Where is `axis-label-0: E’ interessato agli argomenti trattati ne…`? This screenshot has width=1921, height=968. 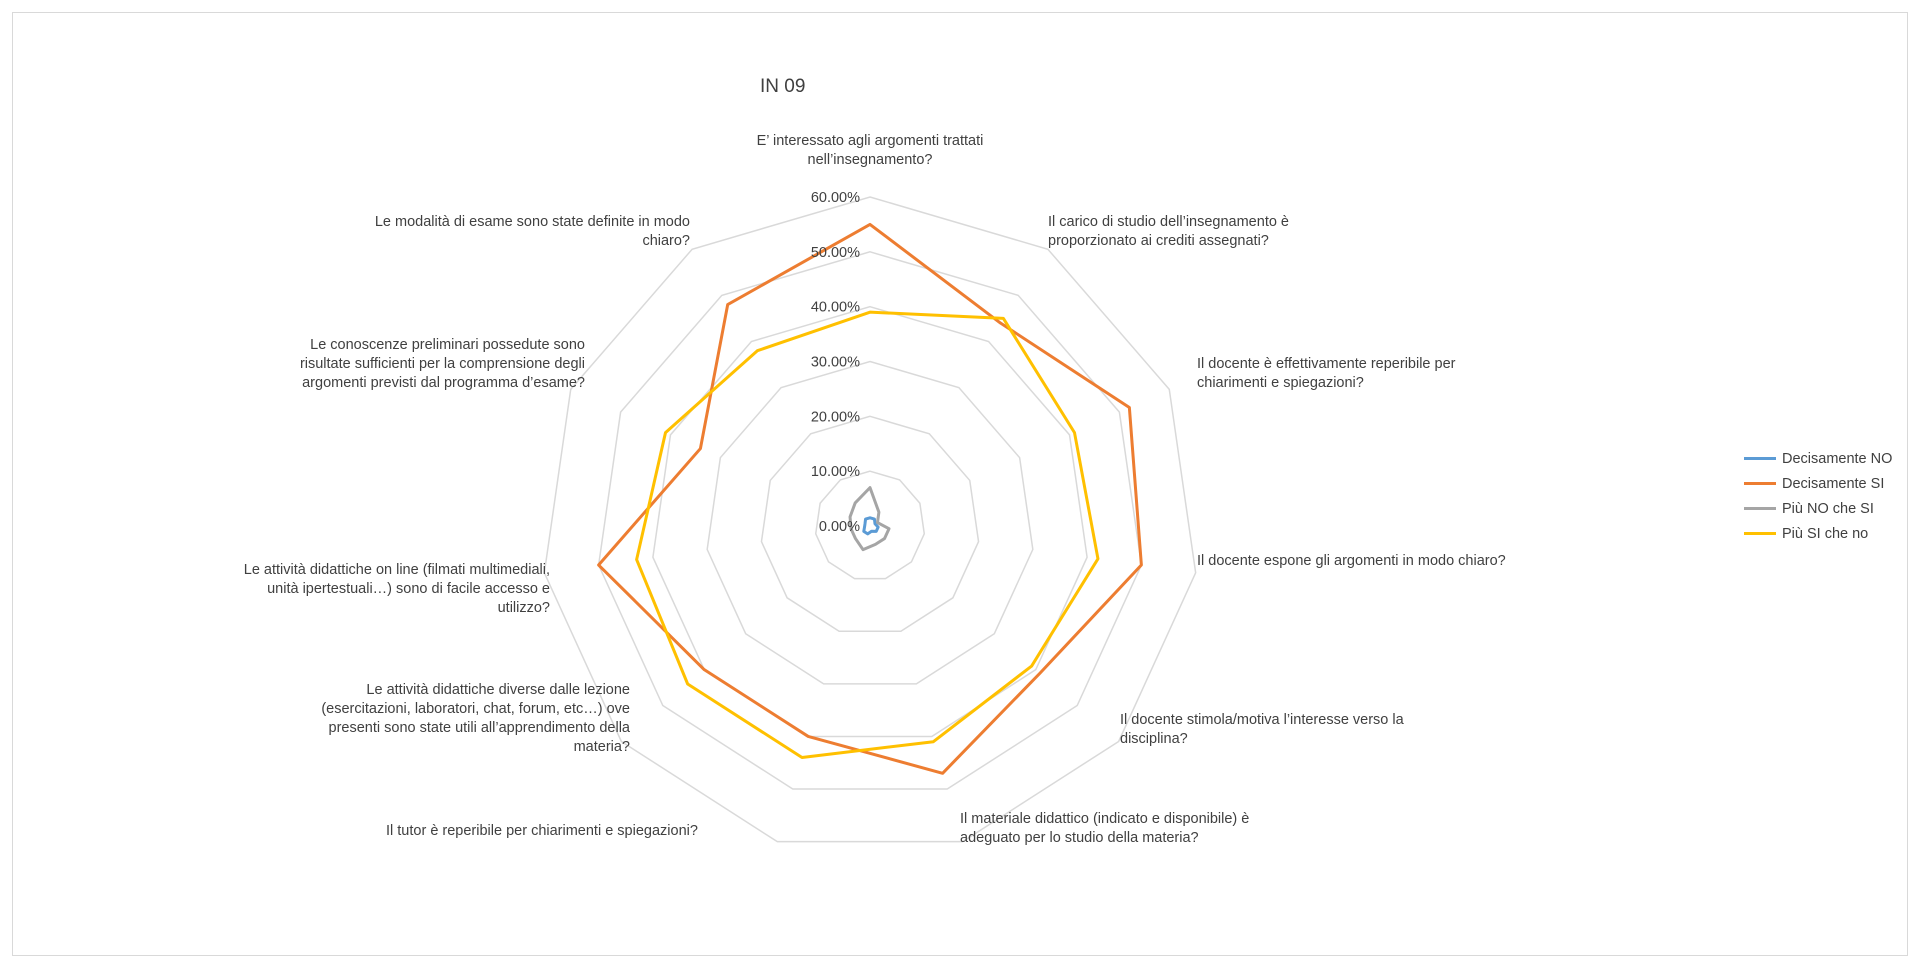 axis-label-0: E’ interessato agli argomenti trattati ne… is located at coordinates (870, 151).